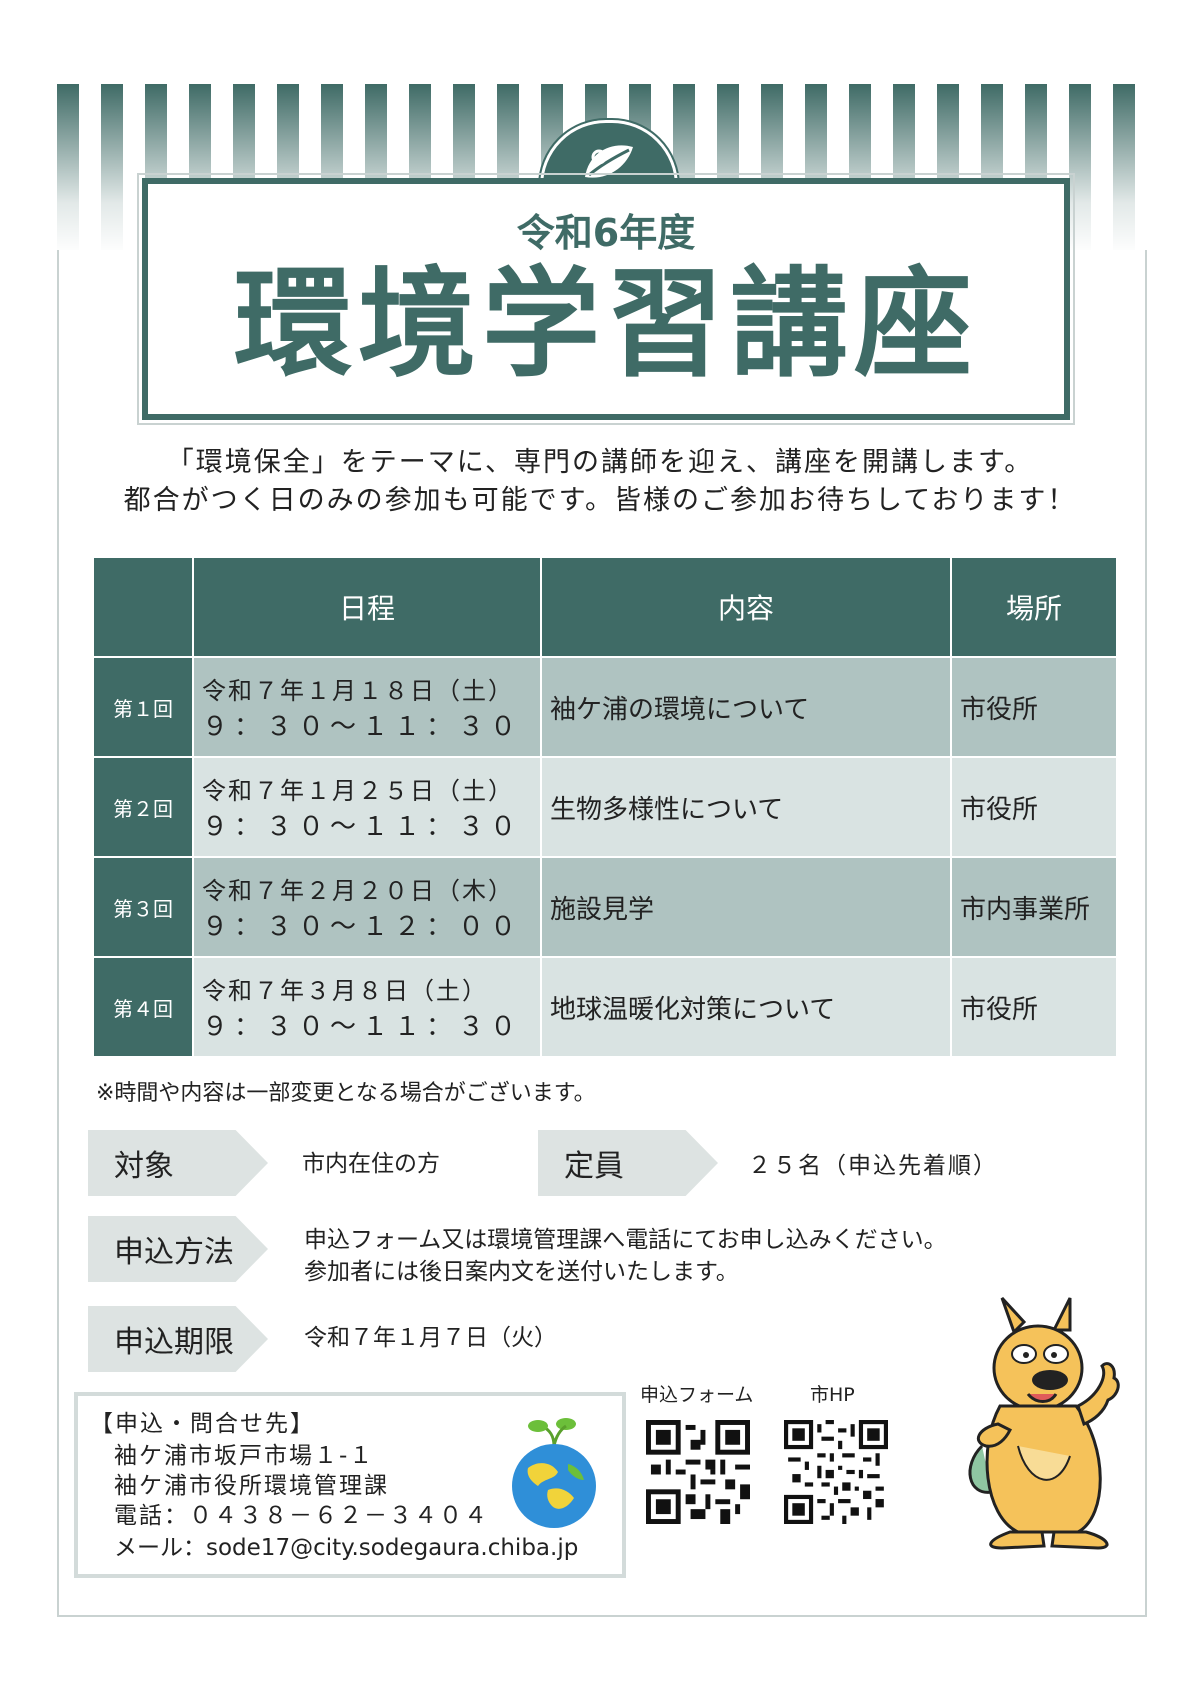  What do you see at coordinates (144, 1166) in the screenshot?
I see `target-label: 対象` at bounding box center [144, 1166].